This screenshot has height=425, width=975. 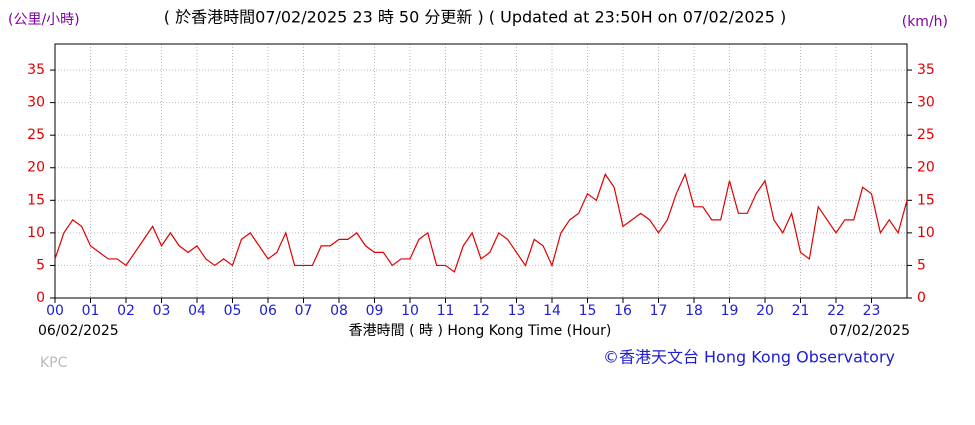 I want to click on y2-tick-label: 5, so click(x=921, y=265).